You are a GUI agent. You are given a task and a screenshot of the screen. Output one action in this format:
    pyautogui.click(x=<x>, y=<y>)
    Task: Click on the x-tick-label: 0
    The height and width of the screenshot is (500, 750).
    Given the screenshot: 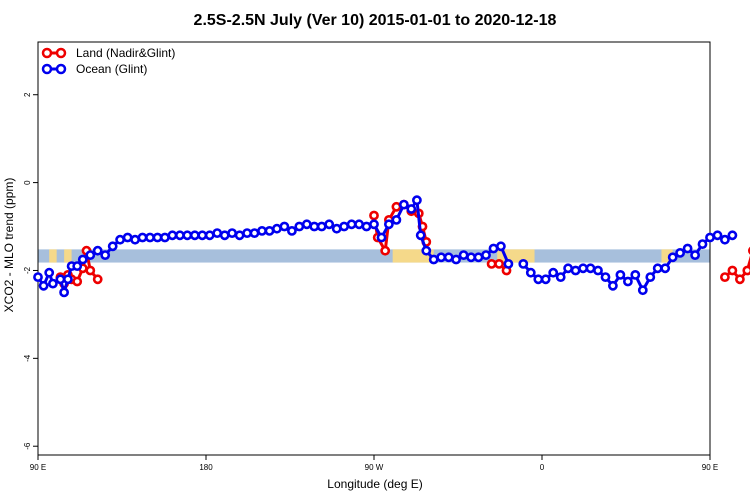 What is the action you would take?
    pyautogui.click(x=542, y=467)
    